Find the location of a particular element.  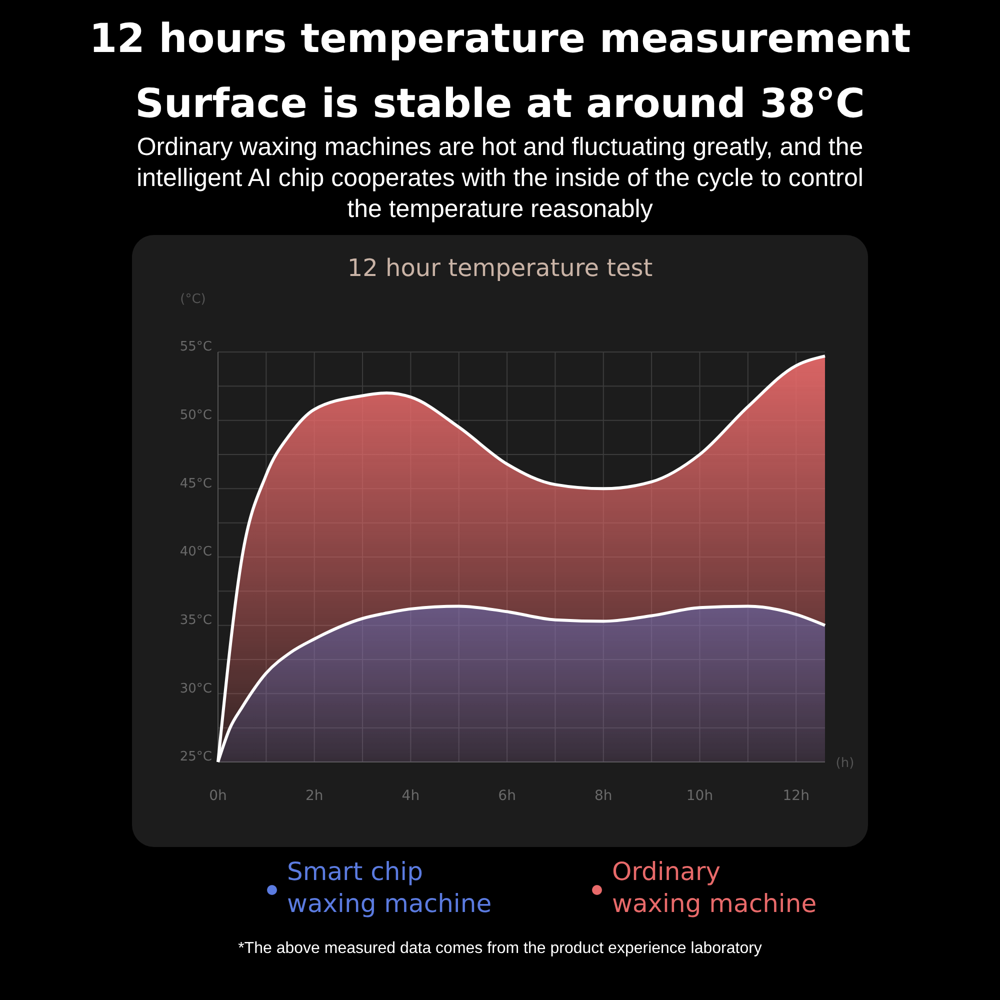

y-axis-title: (°C) is located at coordinates (193, 299).